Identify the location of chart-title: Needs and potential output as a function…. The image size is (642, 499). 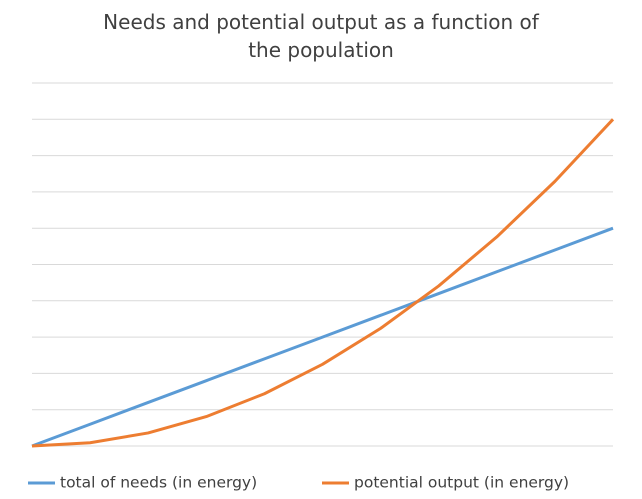
(321, 36).